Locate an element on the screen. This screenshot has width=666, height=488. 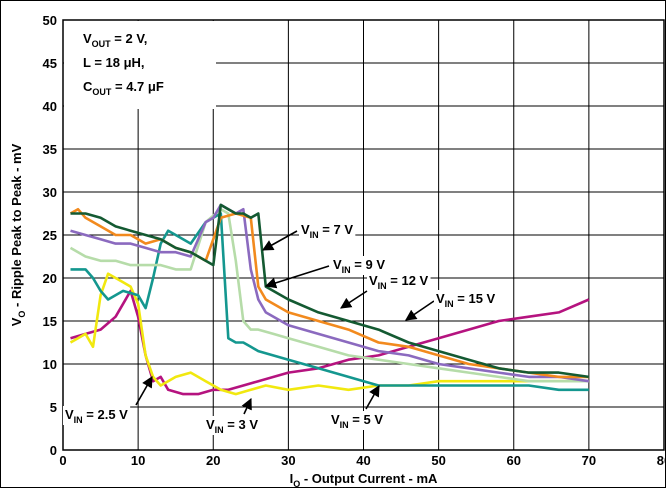
ann-2p5v-label-bg is located at coordinates (97, 415).